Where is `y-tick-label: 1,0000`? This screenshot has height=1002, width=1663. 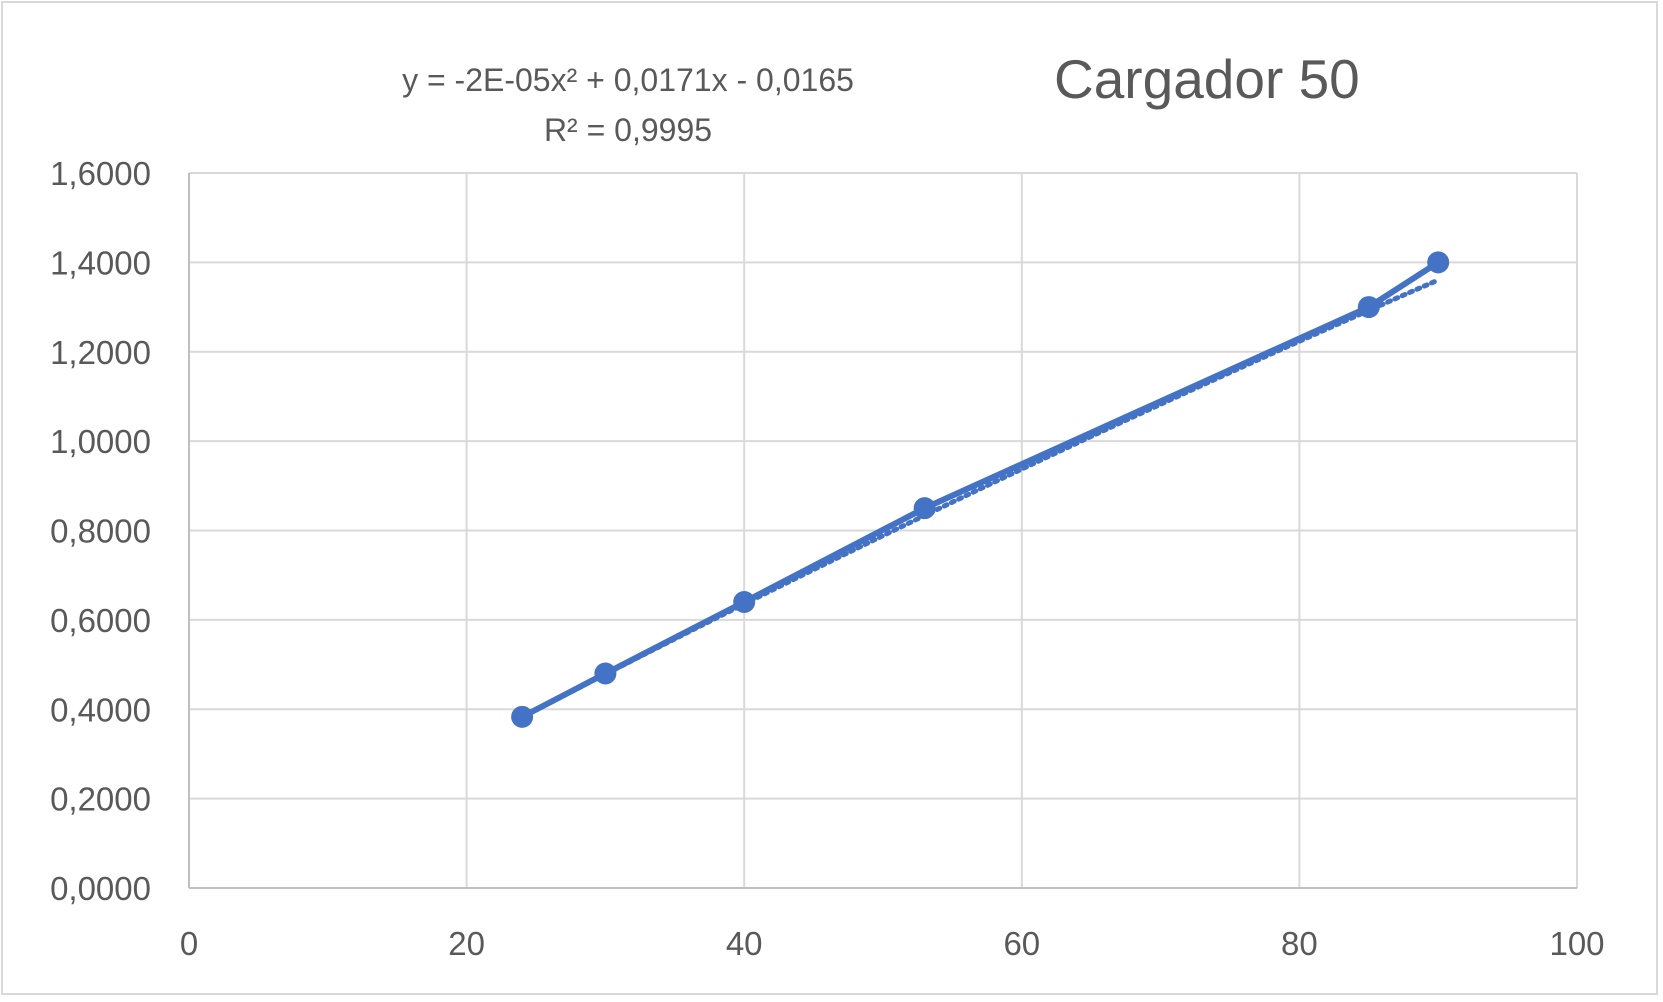
y-tick-label: 1,0000 is located at coordinates (100, 441).